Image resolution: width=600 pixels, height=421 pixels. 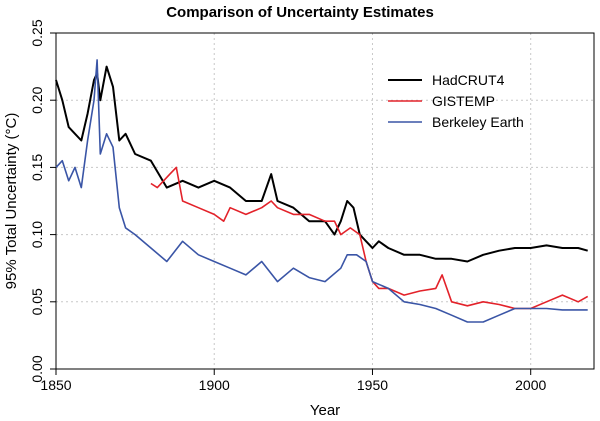 What do you see at coordinates (37, 234) in the screenshot?
I see `y-tick-label-2: 0.10` at bounding box center [37, 234].